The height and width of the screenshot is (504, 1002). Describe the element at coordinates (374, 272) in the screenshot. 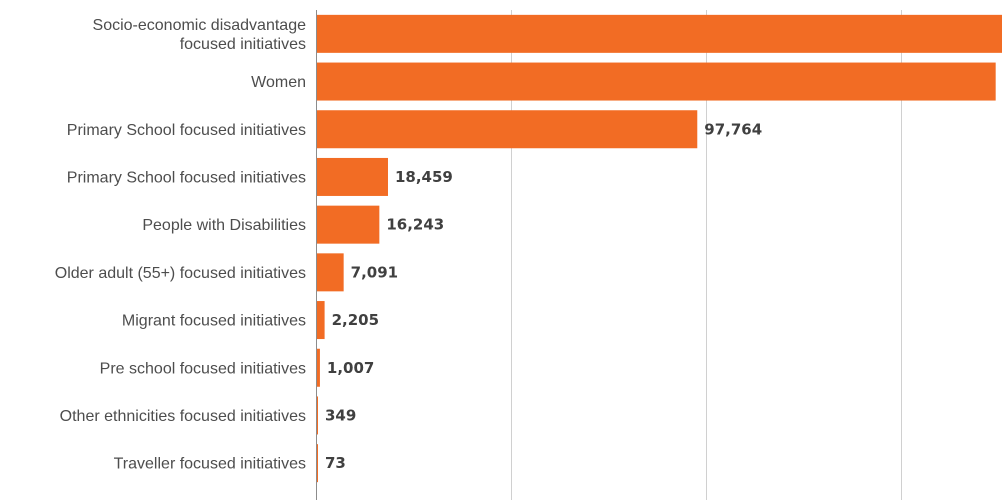

I see `value-label-6: 7,091` at that location.